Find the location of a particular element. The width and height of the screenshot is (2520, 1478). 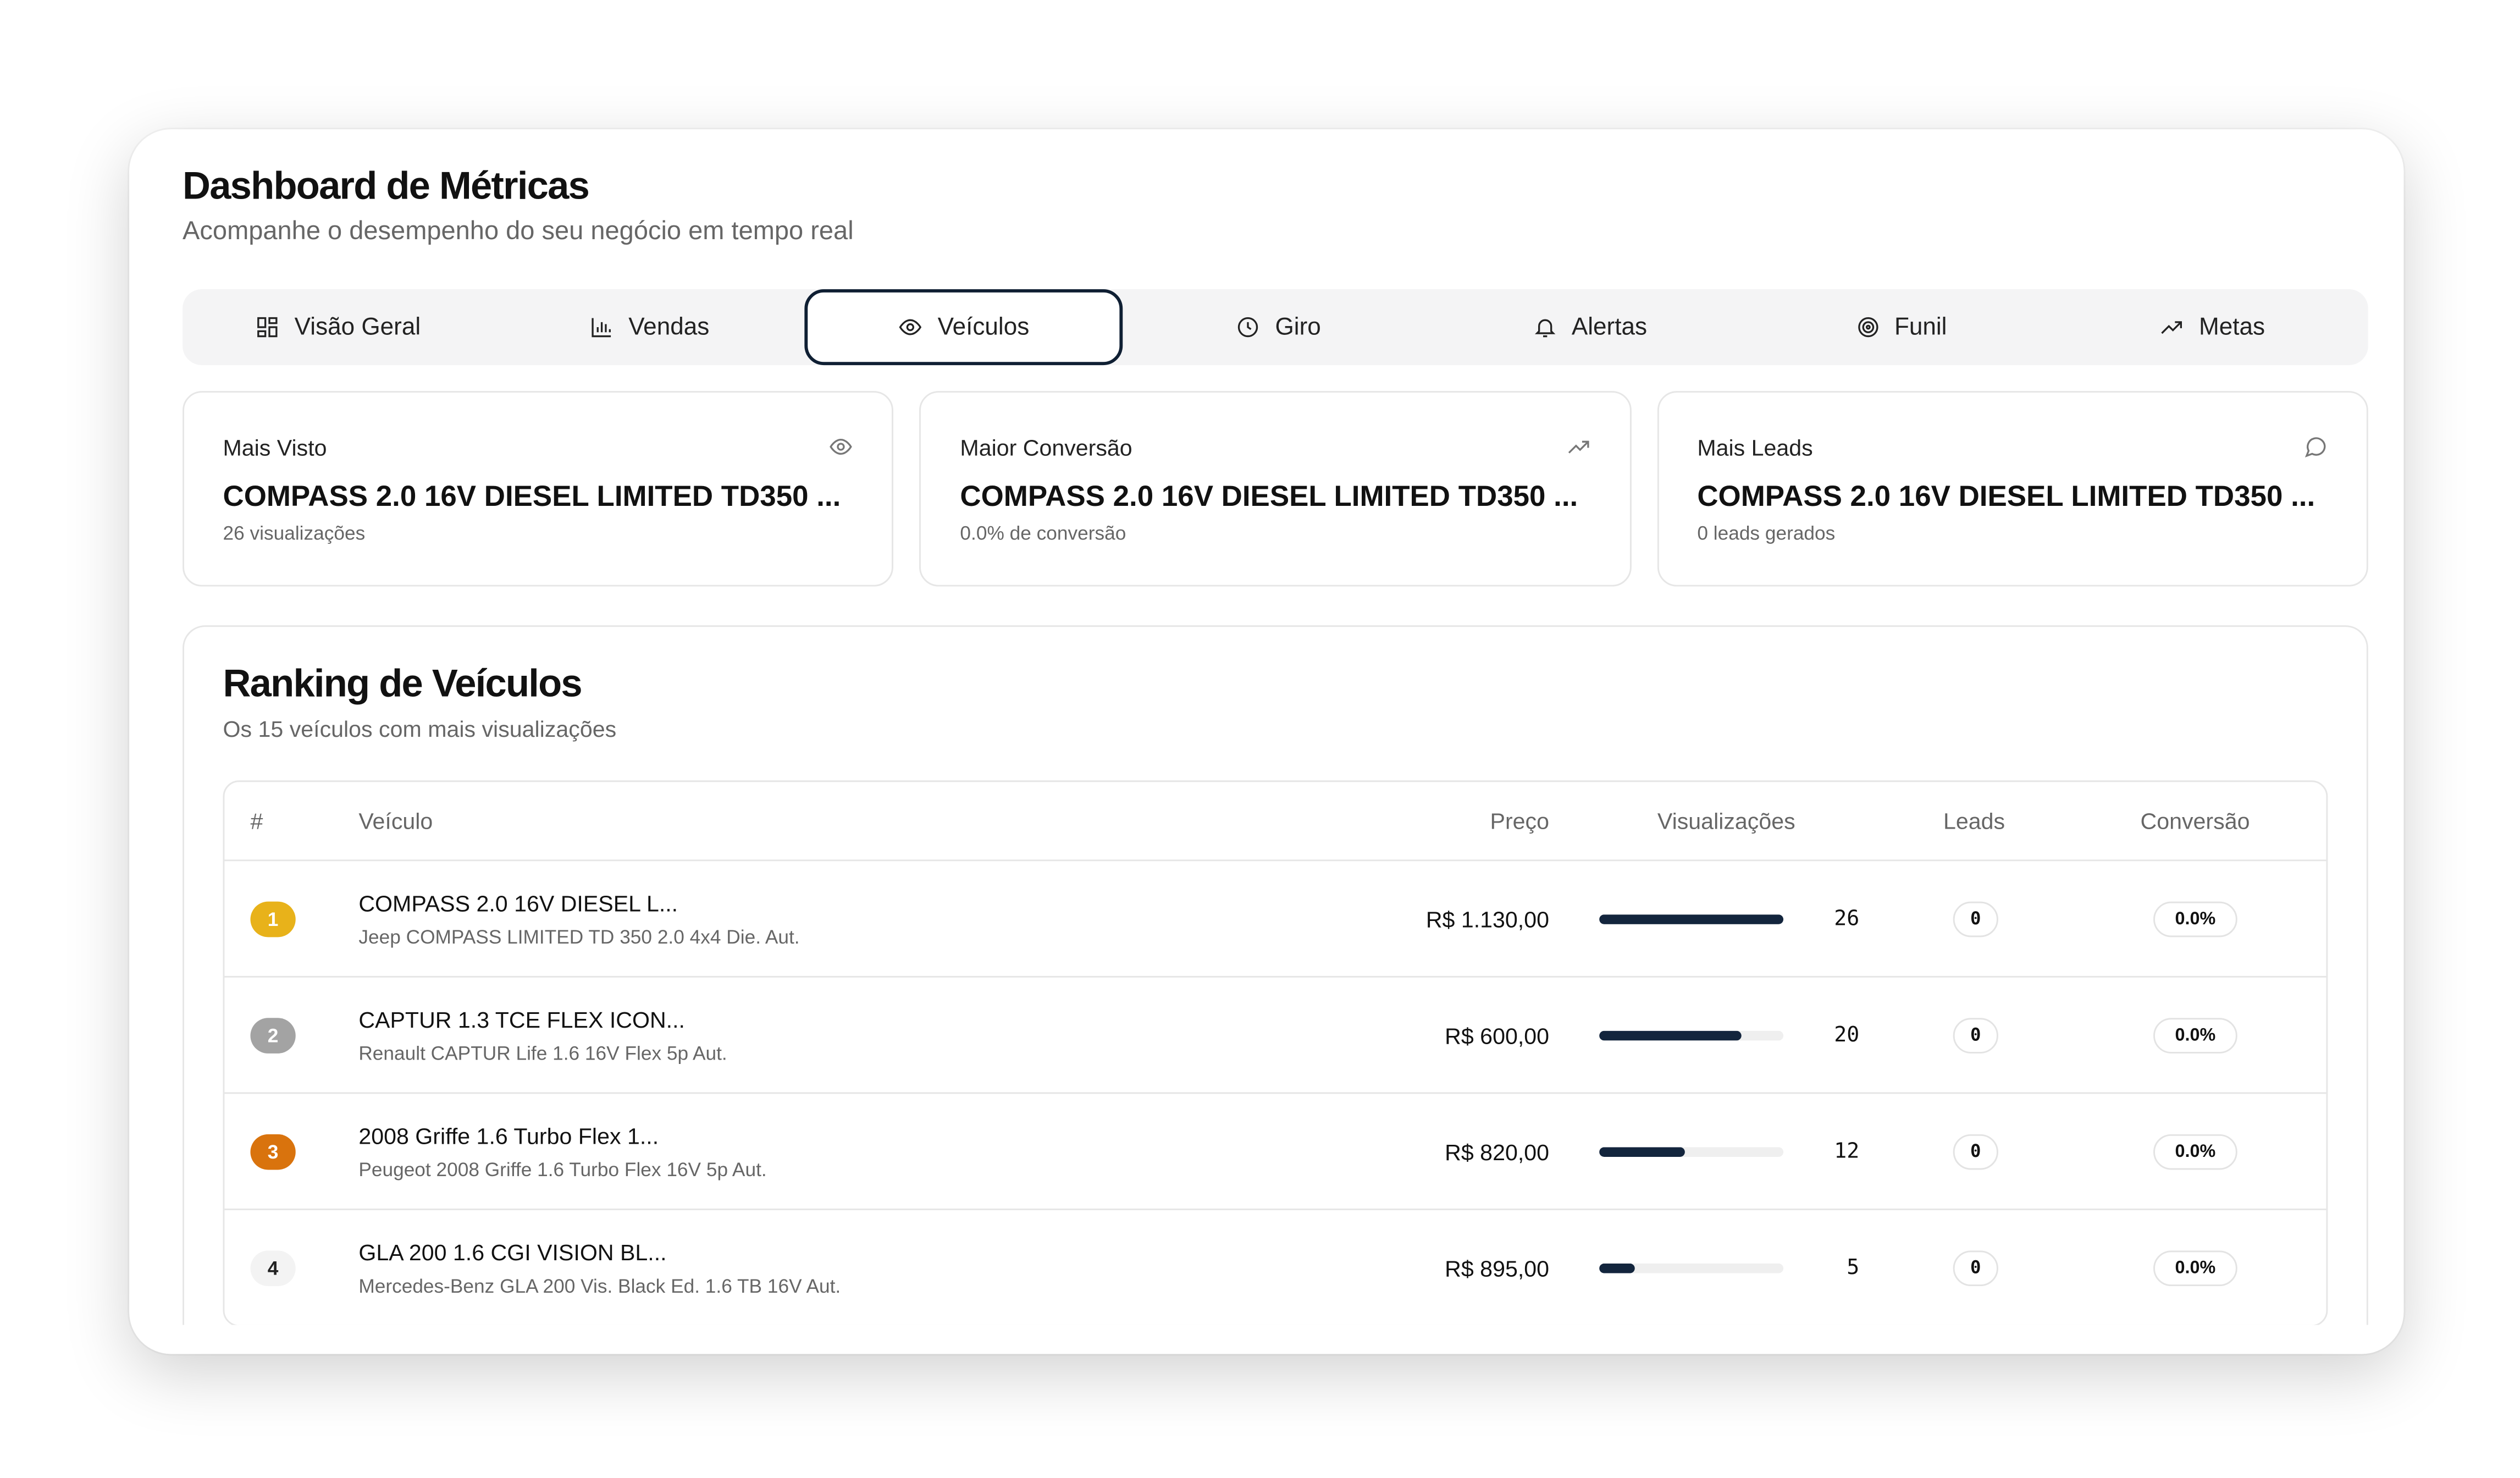

tab-label: Metas is located at coordinates (2231, 327).